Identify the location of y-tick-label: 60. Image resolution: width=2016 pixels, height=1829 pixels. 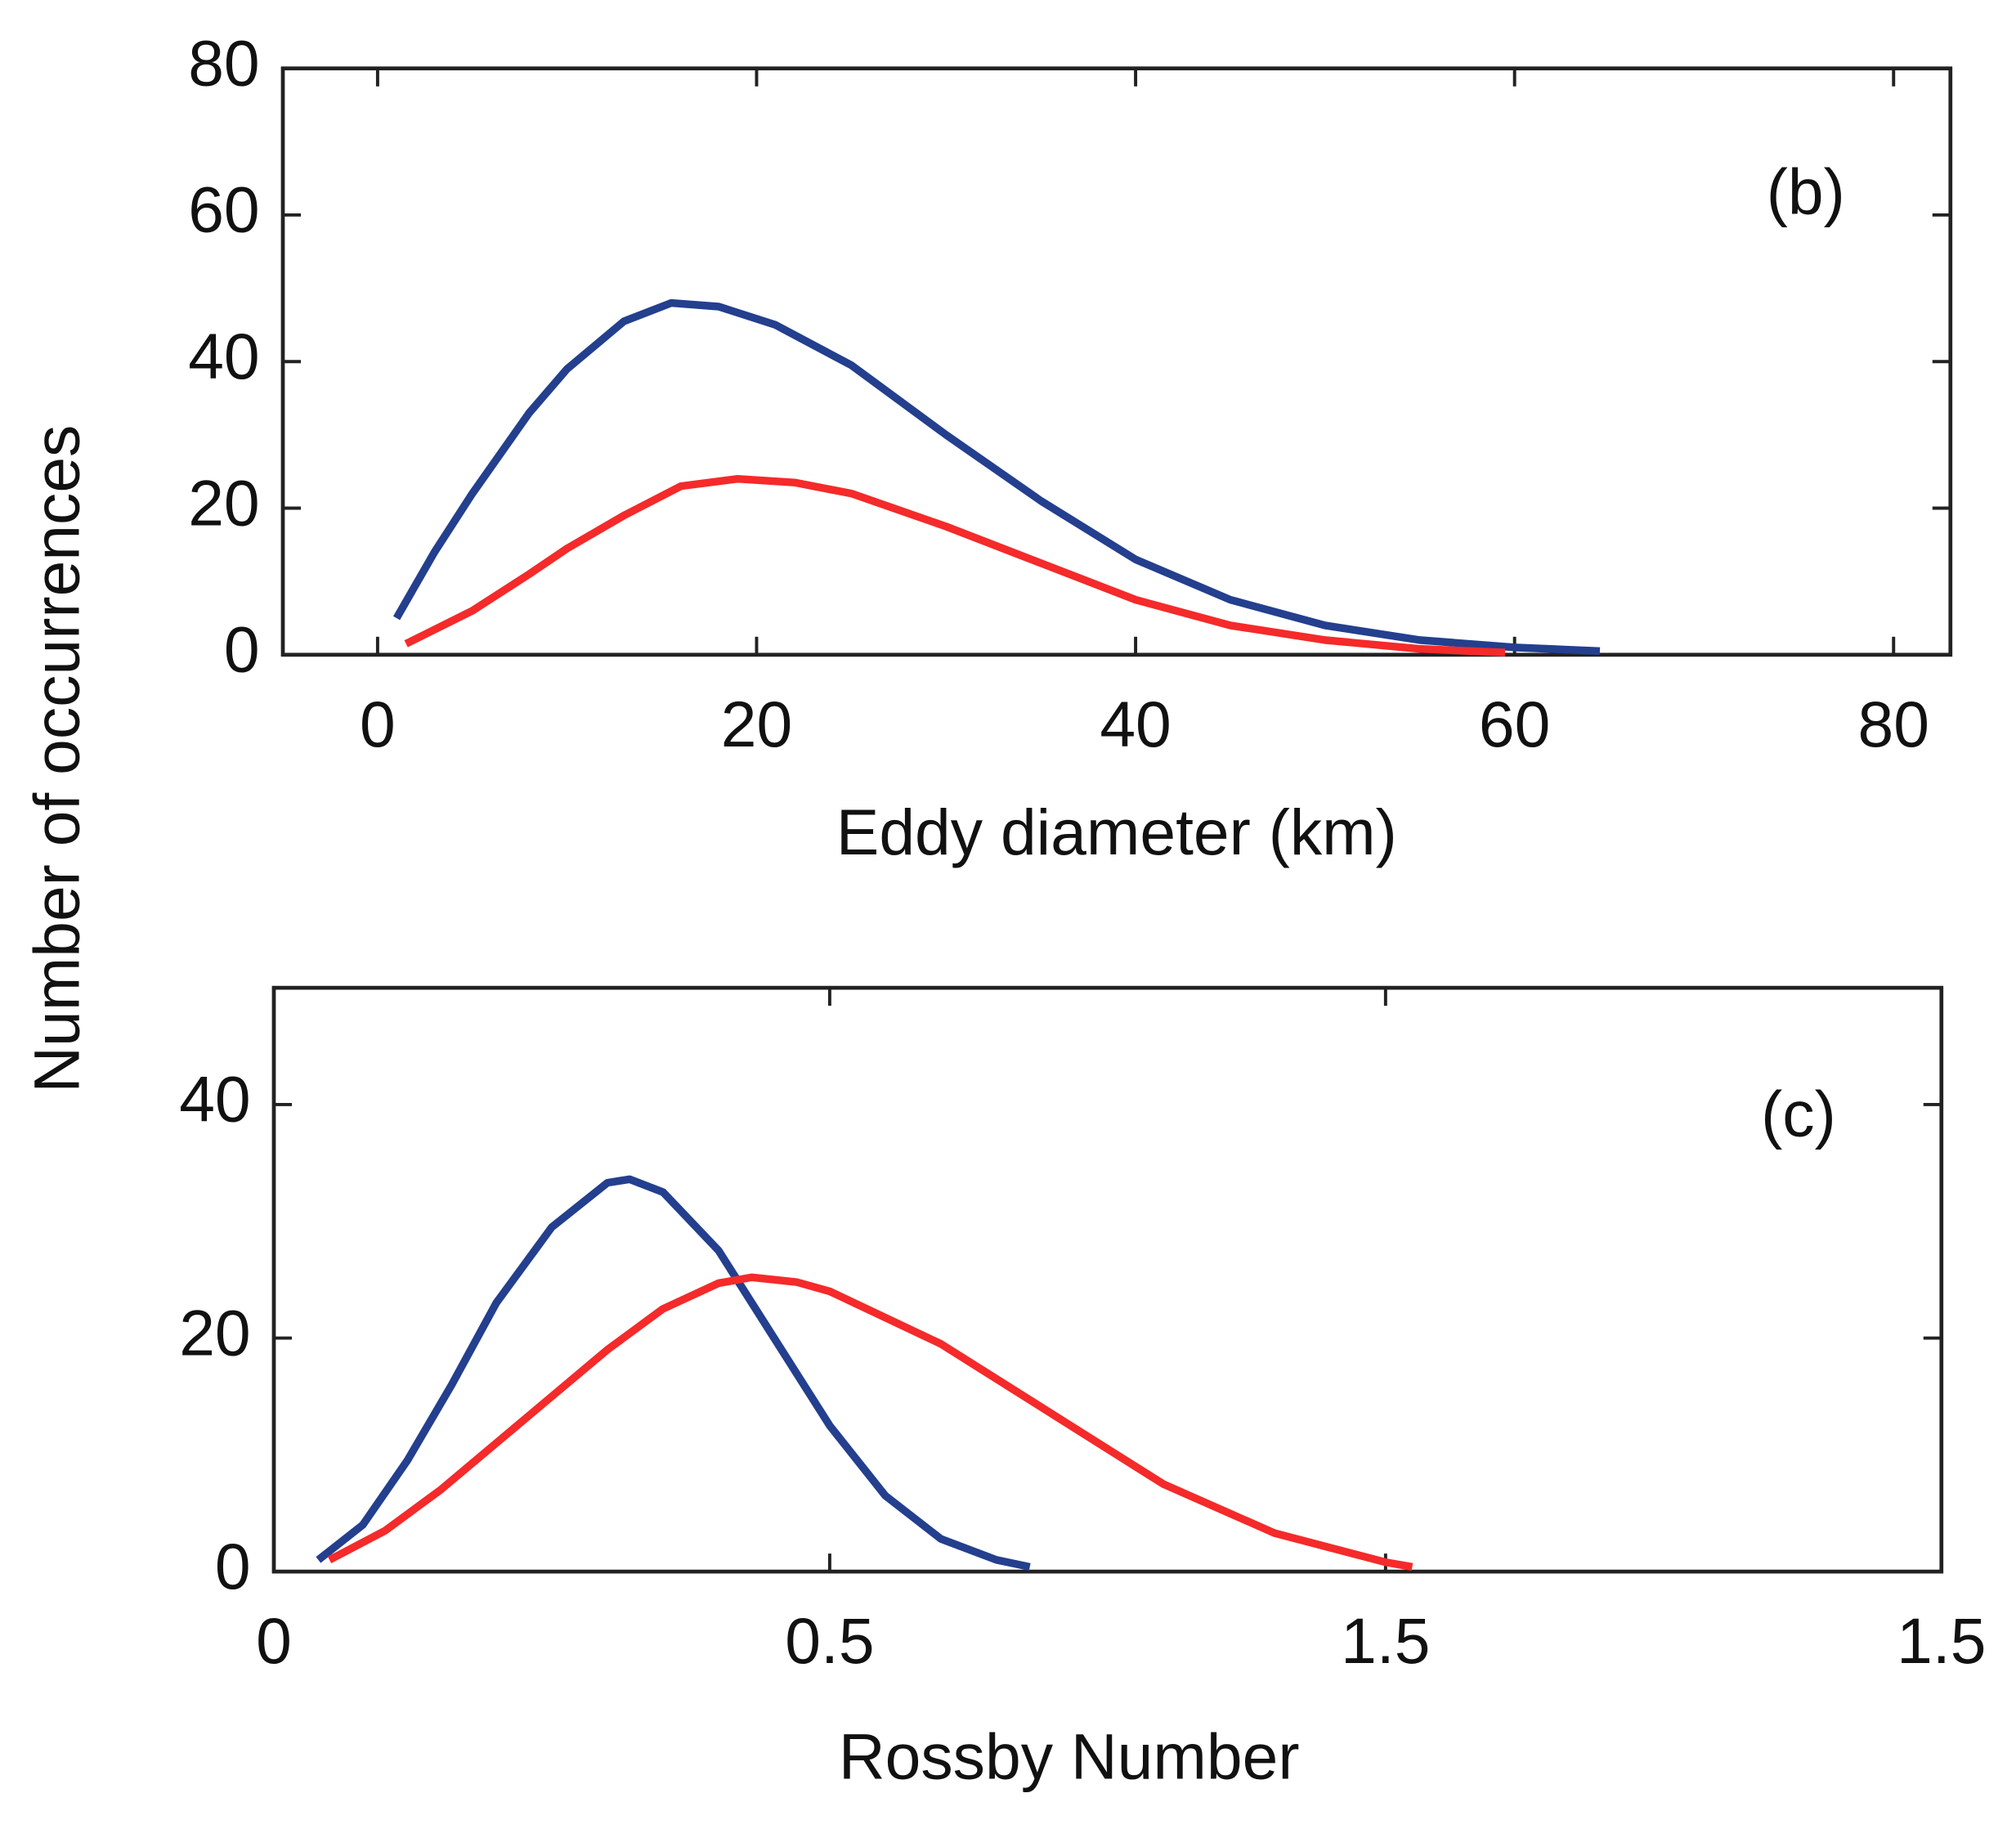
(224, 210).